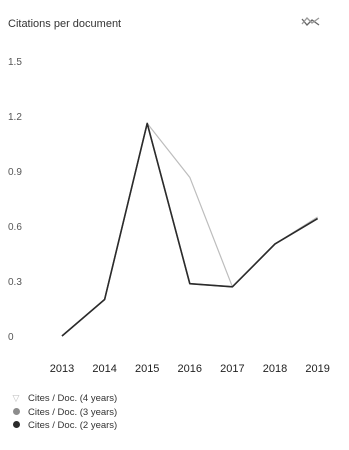 This screenshot has height=450, width=349. What do you see at coordinates (317, 369) in the screenshot?
I see `x-tick-label: 2019` at bounding box center [317, 369].